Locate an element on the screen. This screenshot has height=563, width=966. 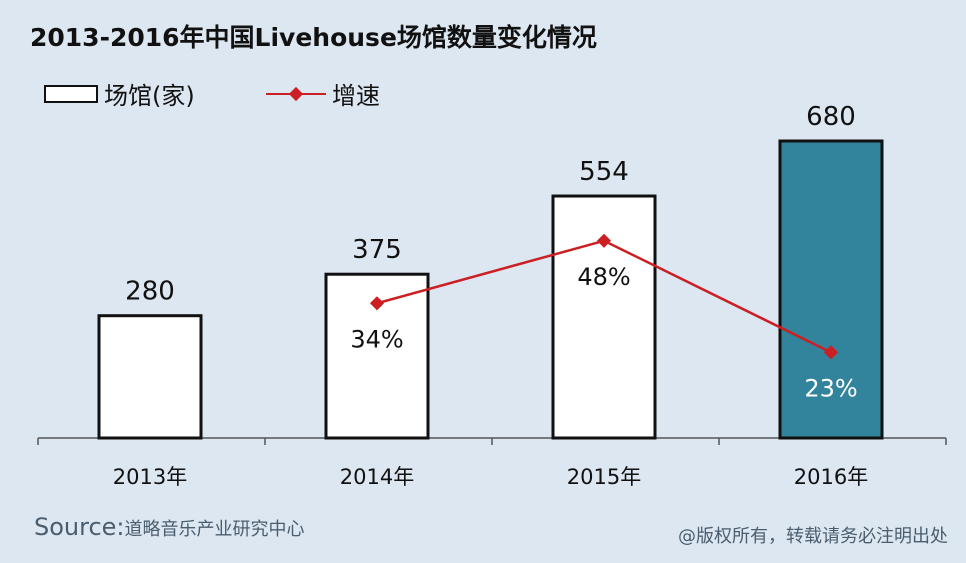
growth-point-2016年 is located at coordinates (831, 352).